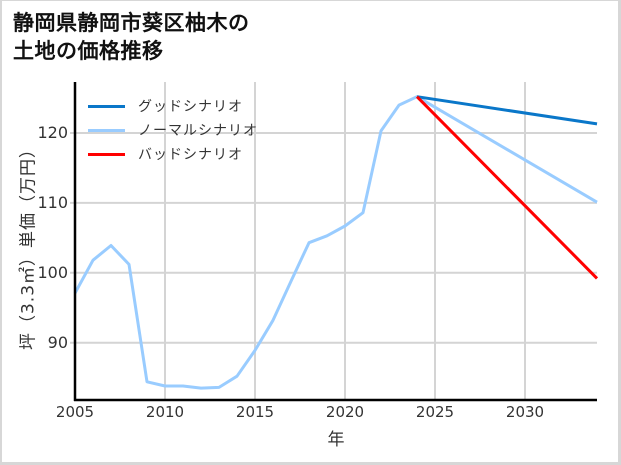 This screenshot has width=621, height=465. Describe the element at coordinates (198, 131) in the screenshot. I see `legend-label-normal: ノーマルシナリオ` at that location.